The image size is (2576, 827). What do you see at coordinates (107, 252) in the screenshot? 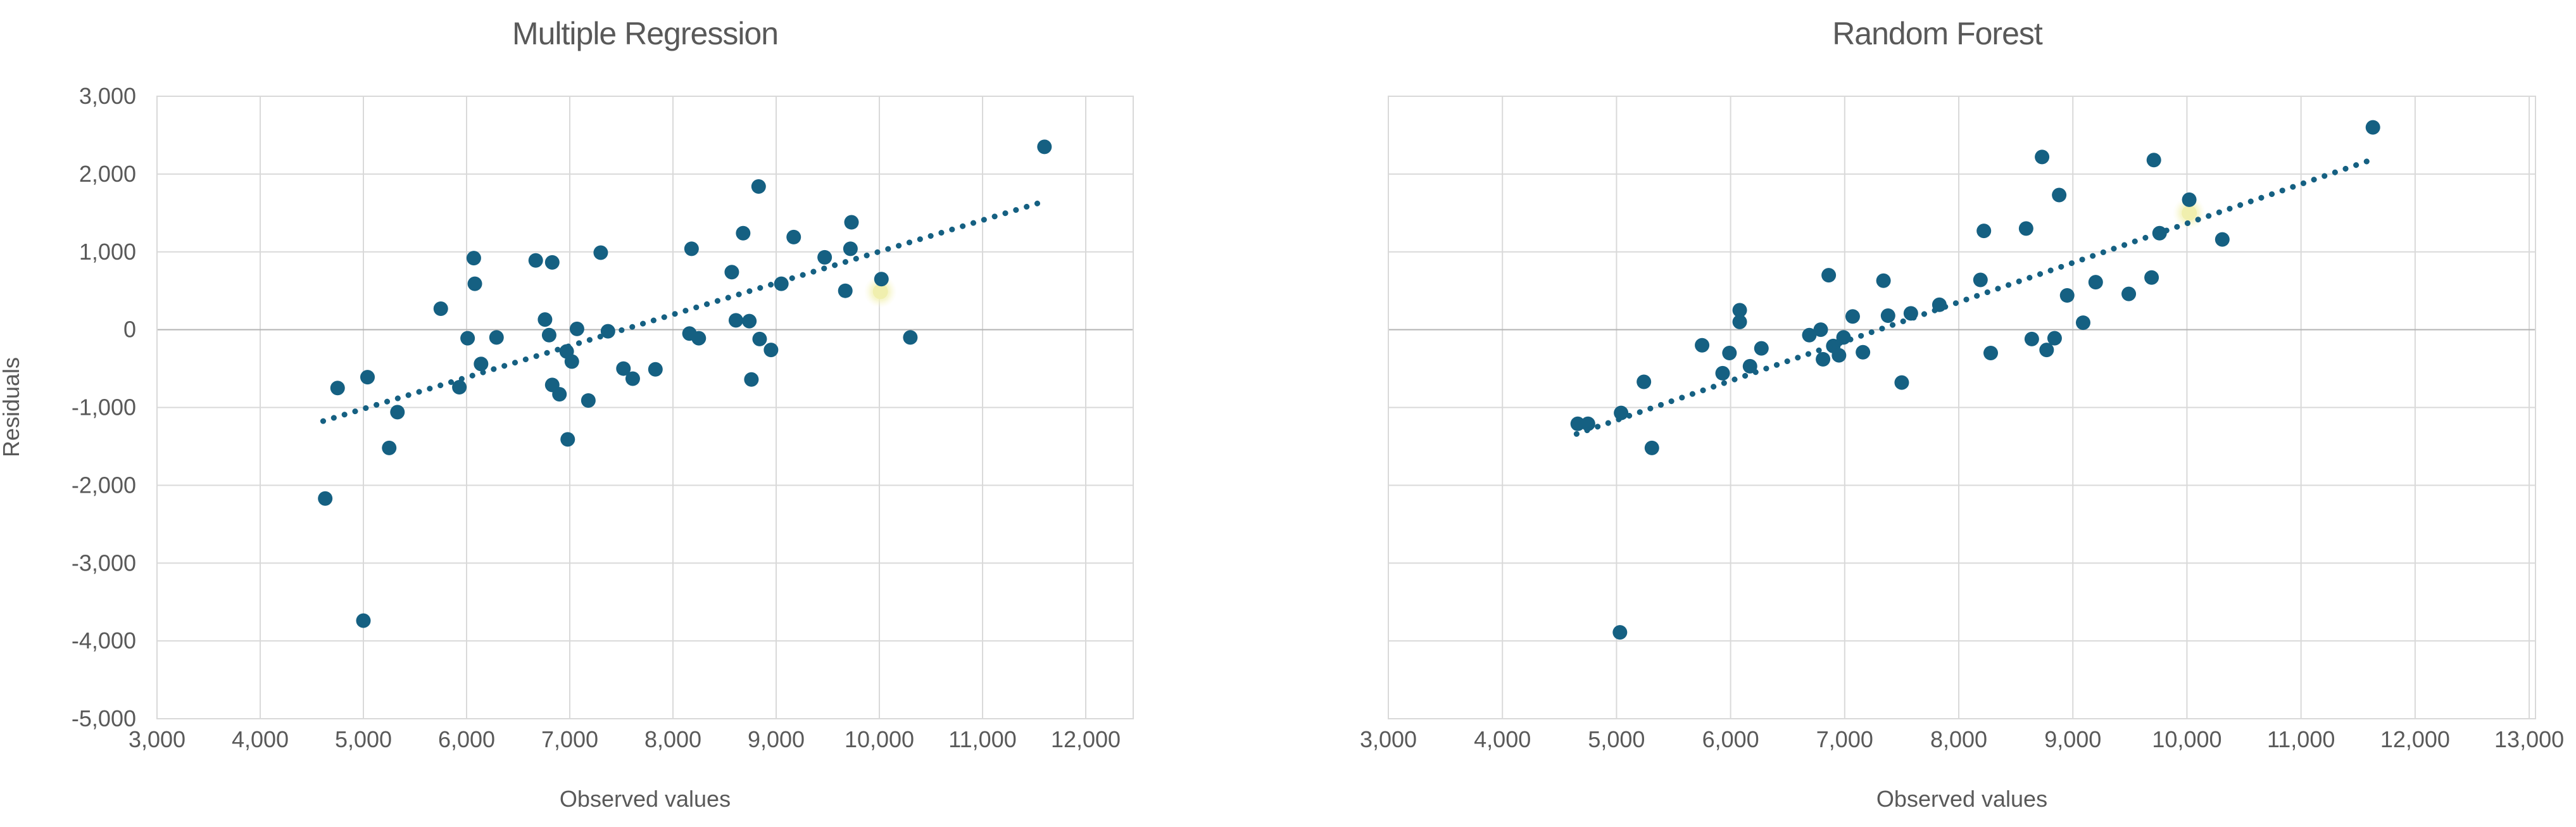
I see `y-tick-label: 1,000` at bounding box center [107, 252].